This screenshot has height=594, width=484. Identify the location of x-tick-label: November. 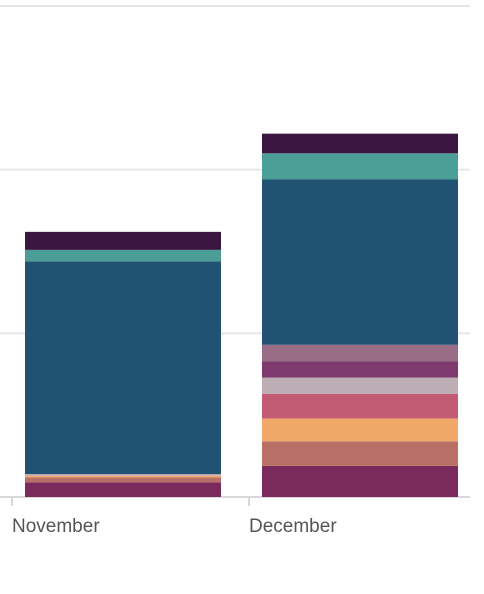
(56, 526).